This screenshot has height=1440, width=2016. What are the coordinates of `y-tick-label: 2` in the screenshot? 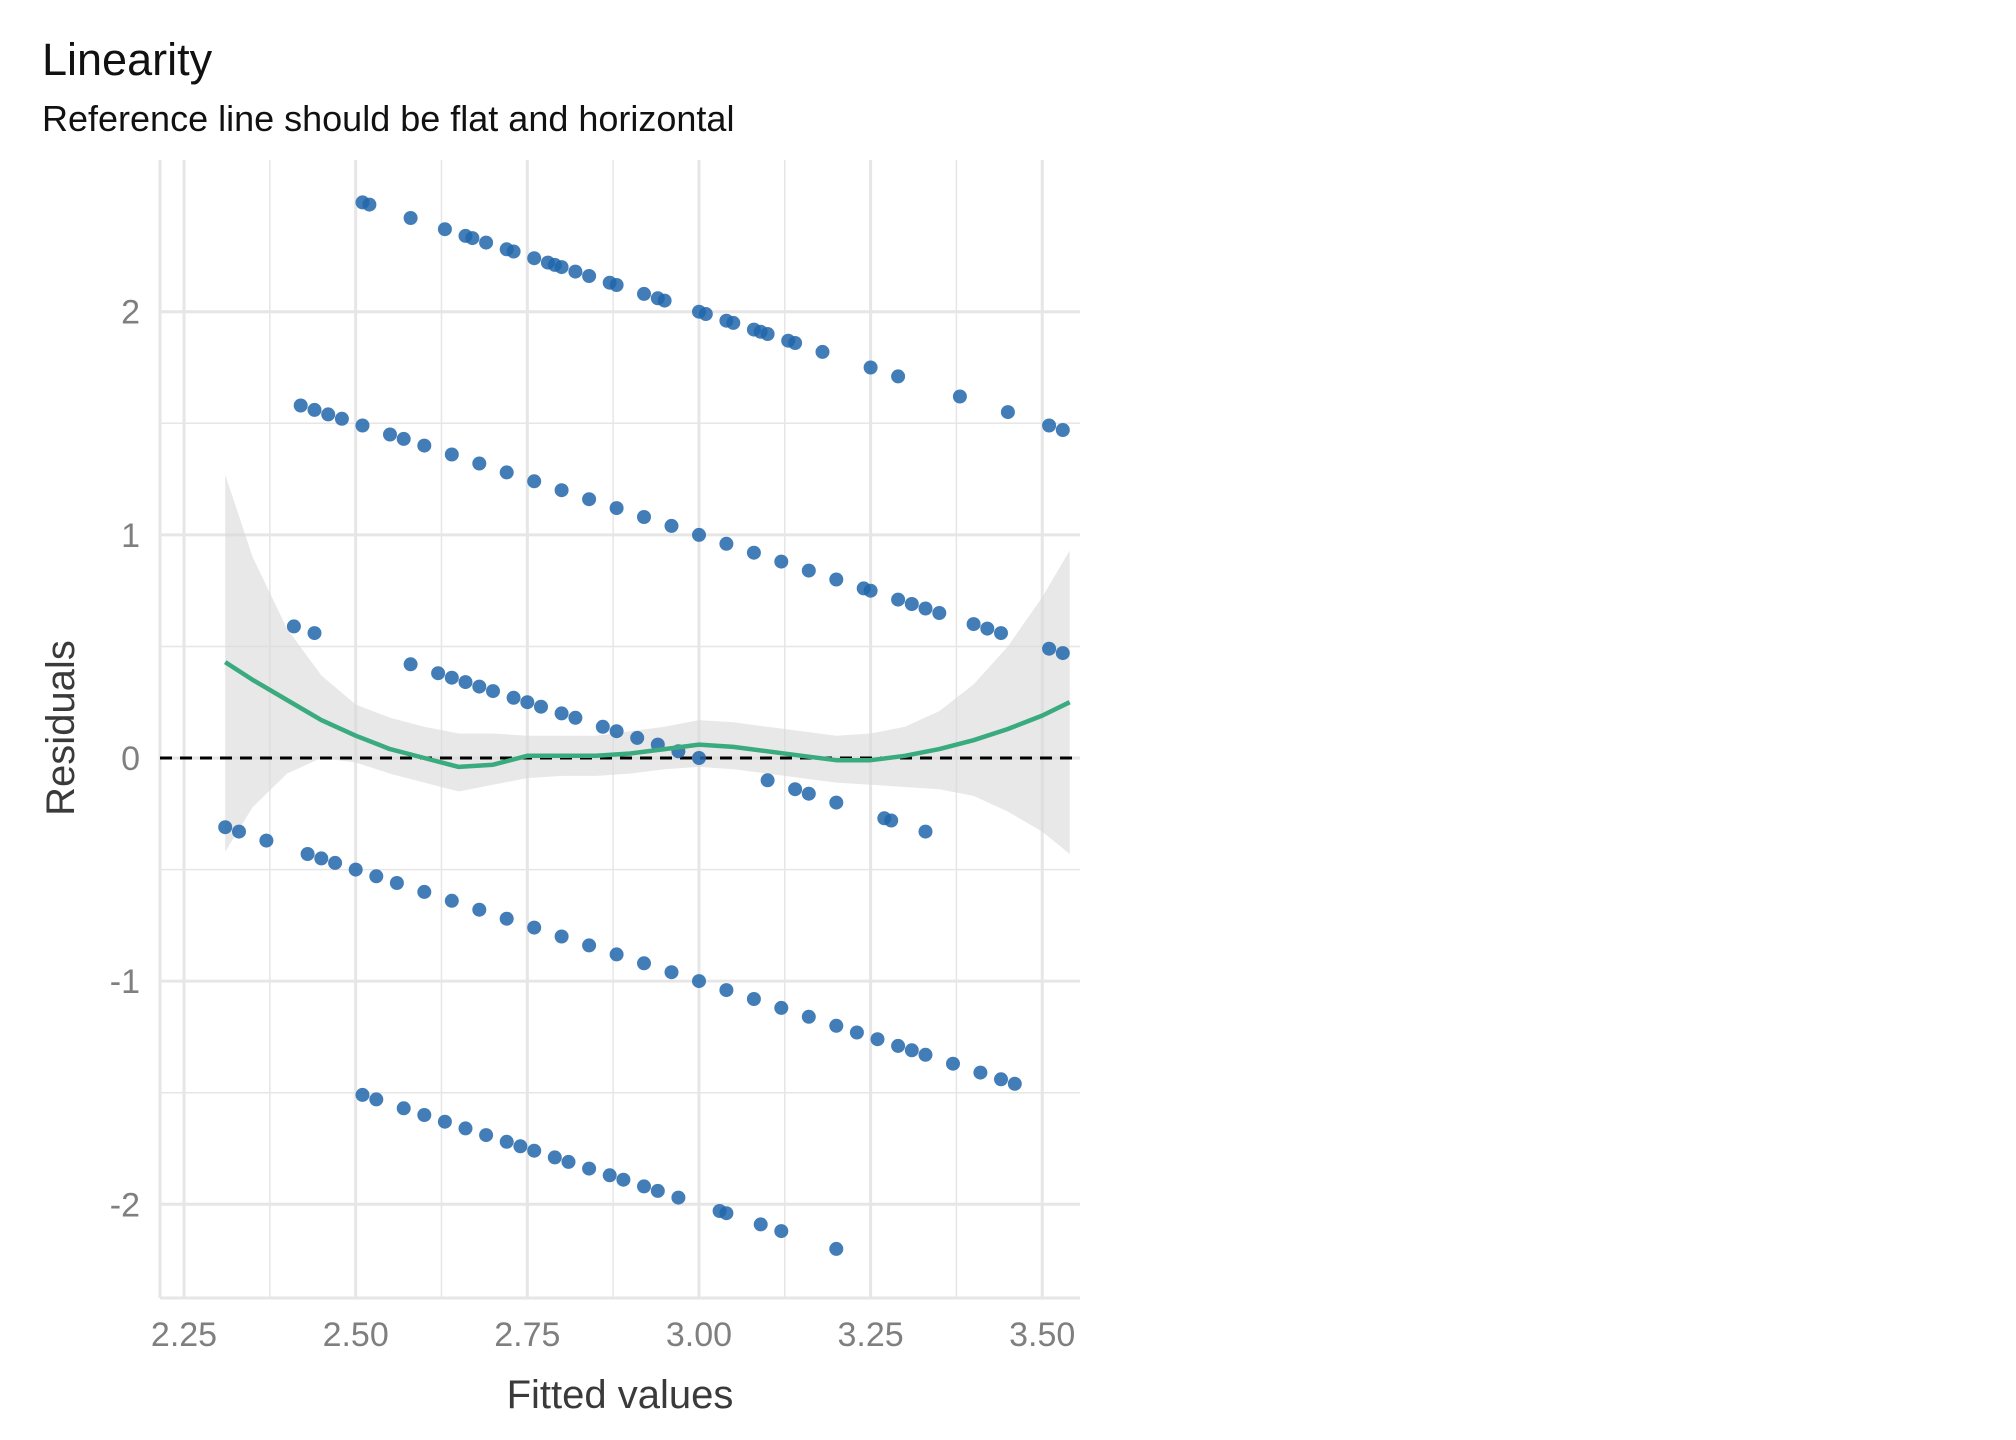 It's located at (130, 313).